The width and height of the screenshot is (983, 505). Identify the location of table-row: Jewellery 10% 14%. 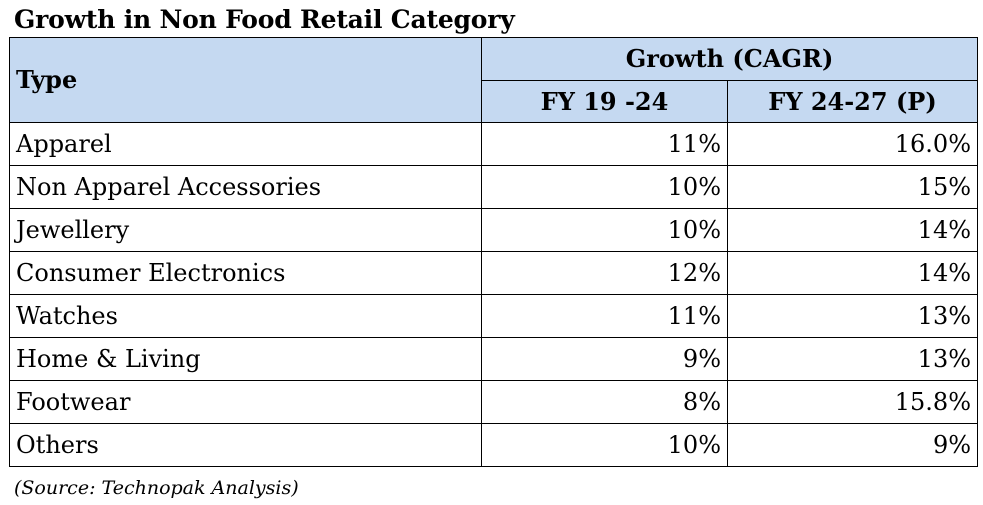
(494, 230).